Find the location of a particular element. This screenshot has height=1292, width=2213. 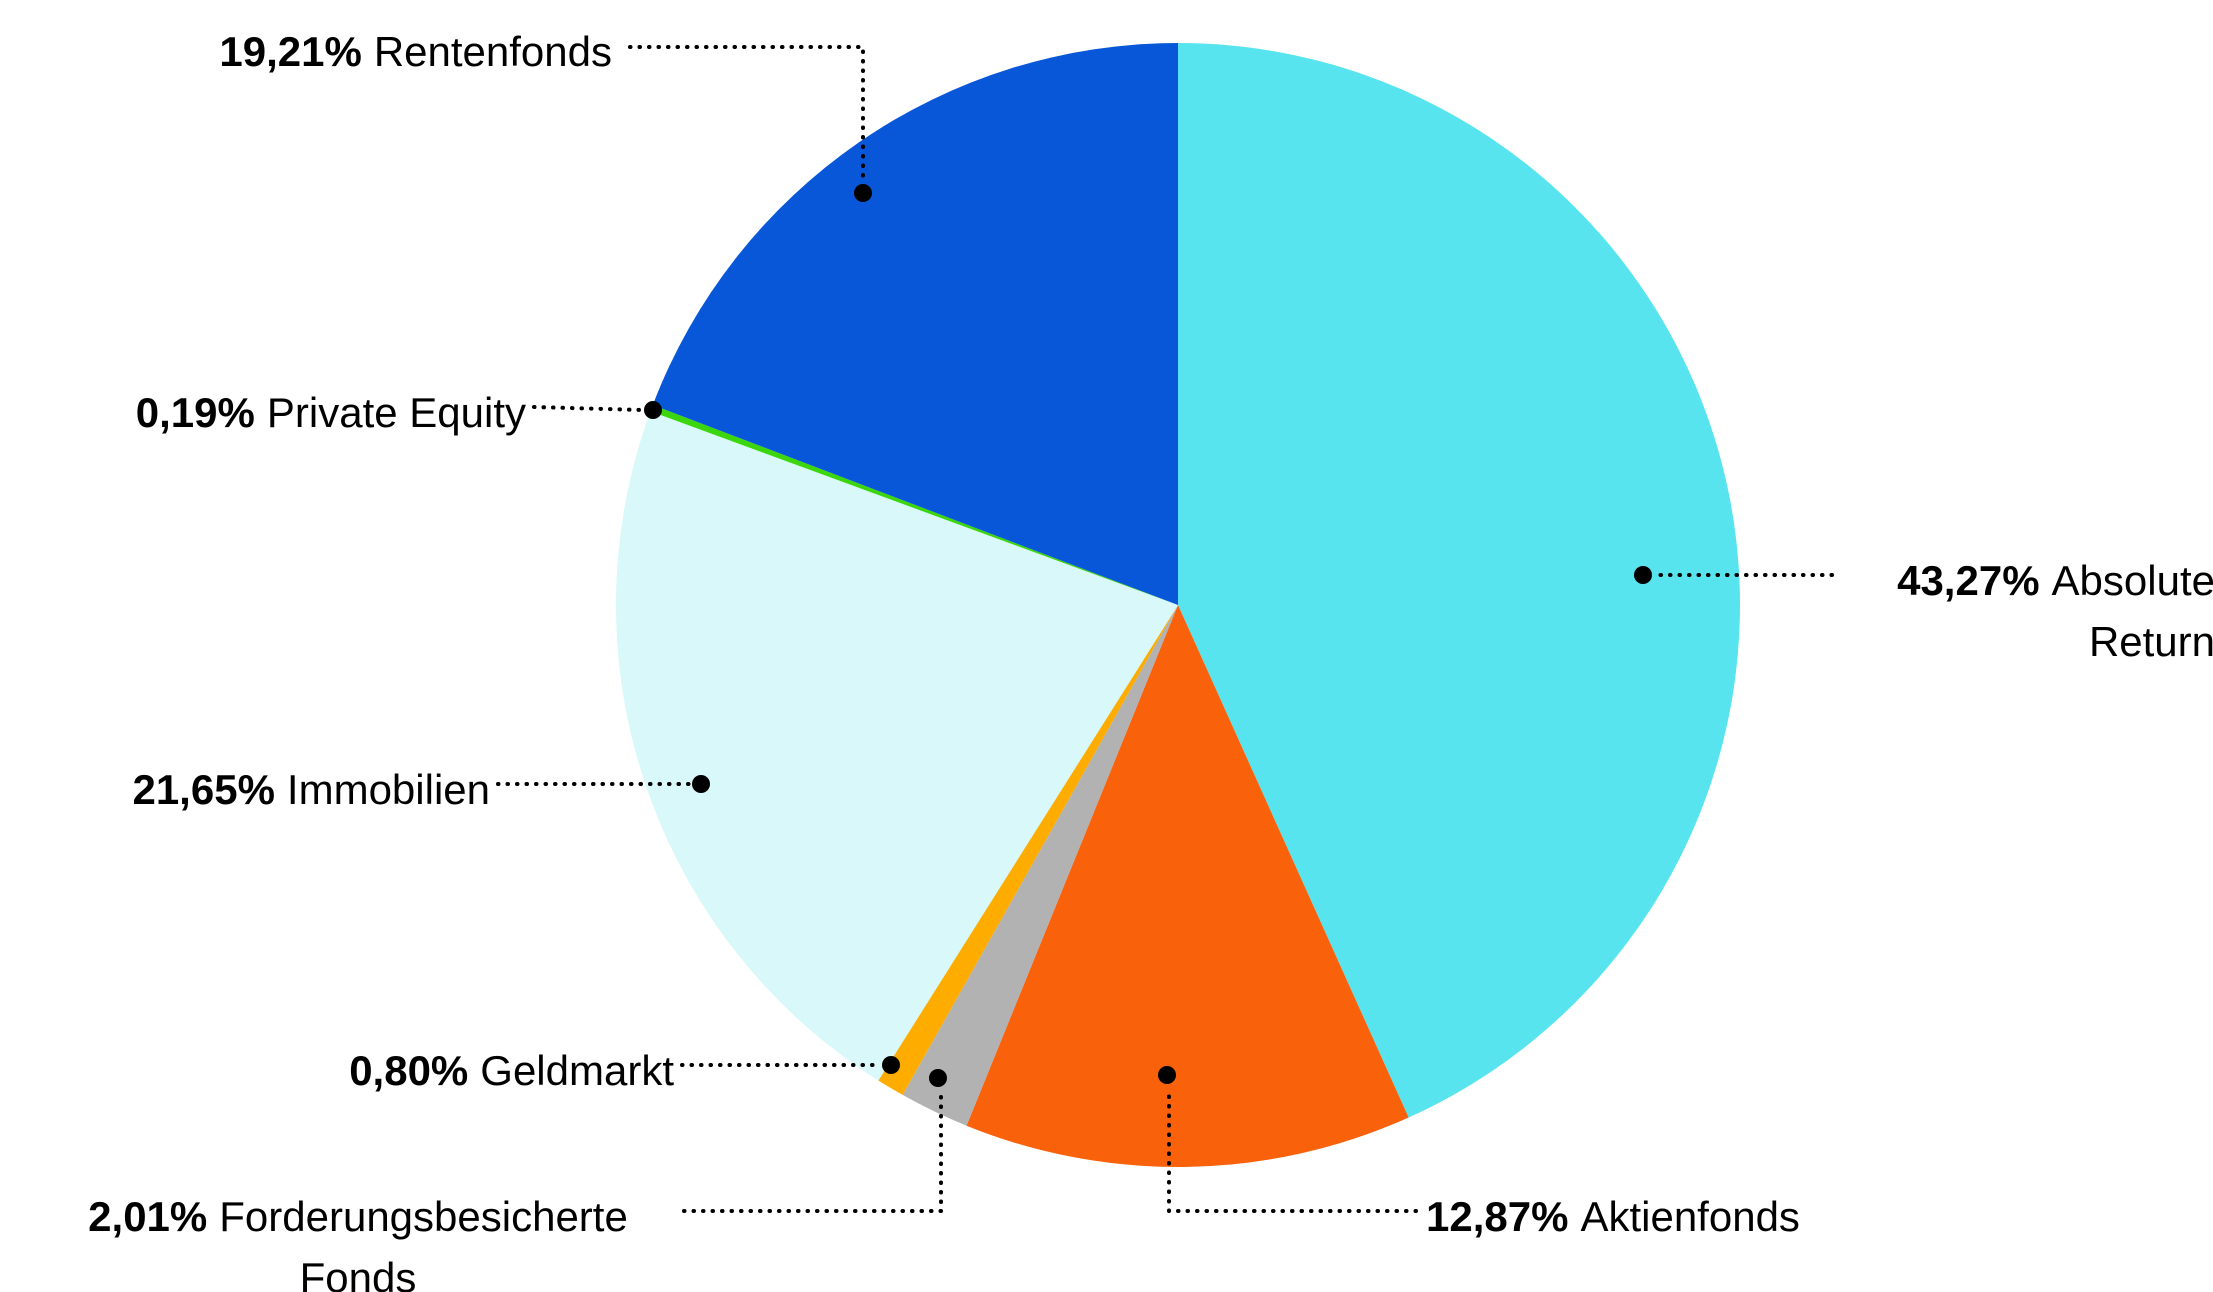

callout-forderungsbesicherte-fonds: 2,01% Forderungsbesicherte Fonds is located at coordinates (358, 1239).